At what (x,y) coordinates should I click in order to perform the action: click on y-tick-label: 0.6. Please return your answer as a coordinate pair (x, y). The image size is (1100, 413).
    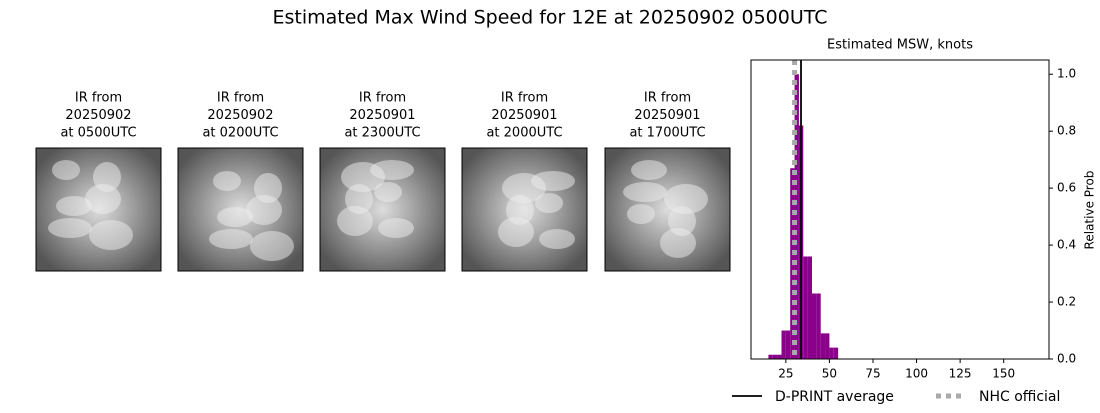
    Looking at the image, I should click on (1066, 188).